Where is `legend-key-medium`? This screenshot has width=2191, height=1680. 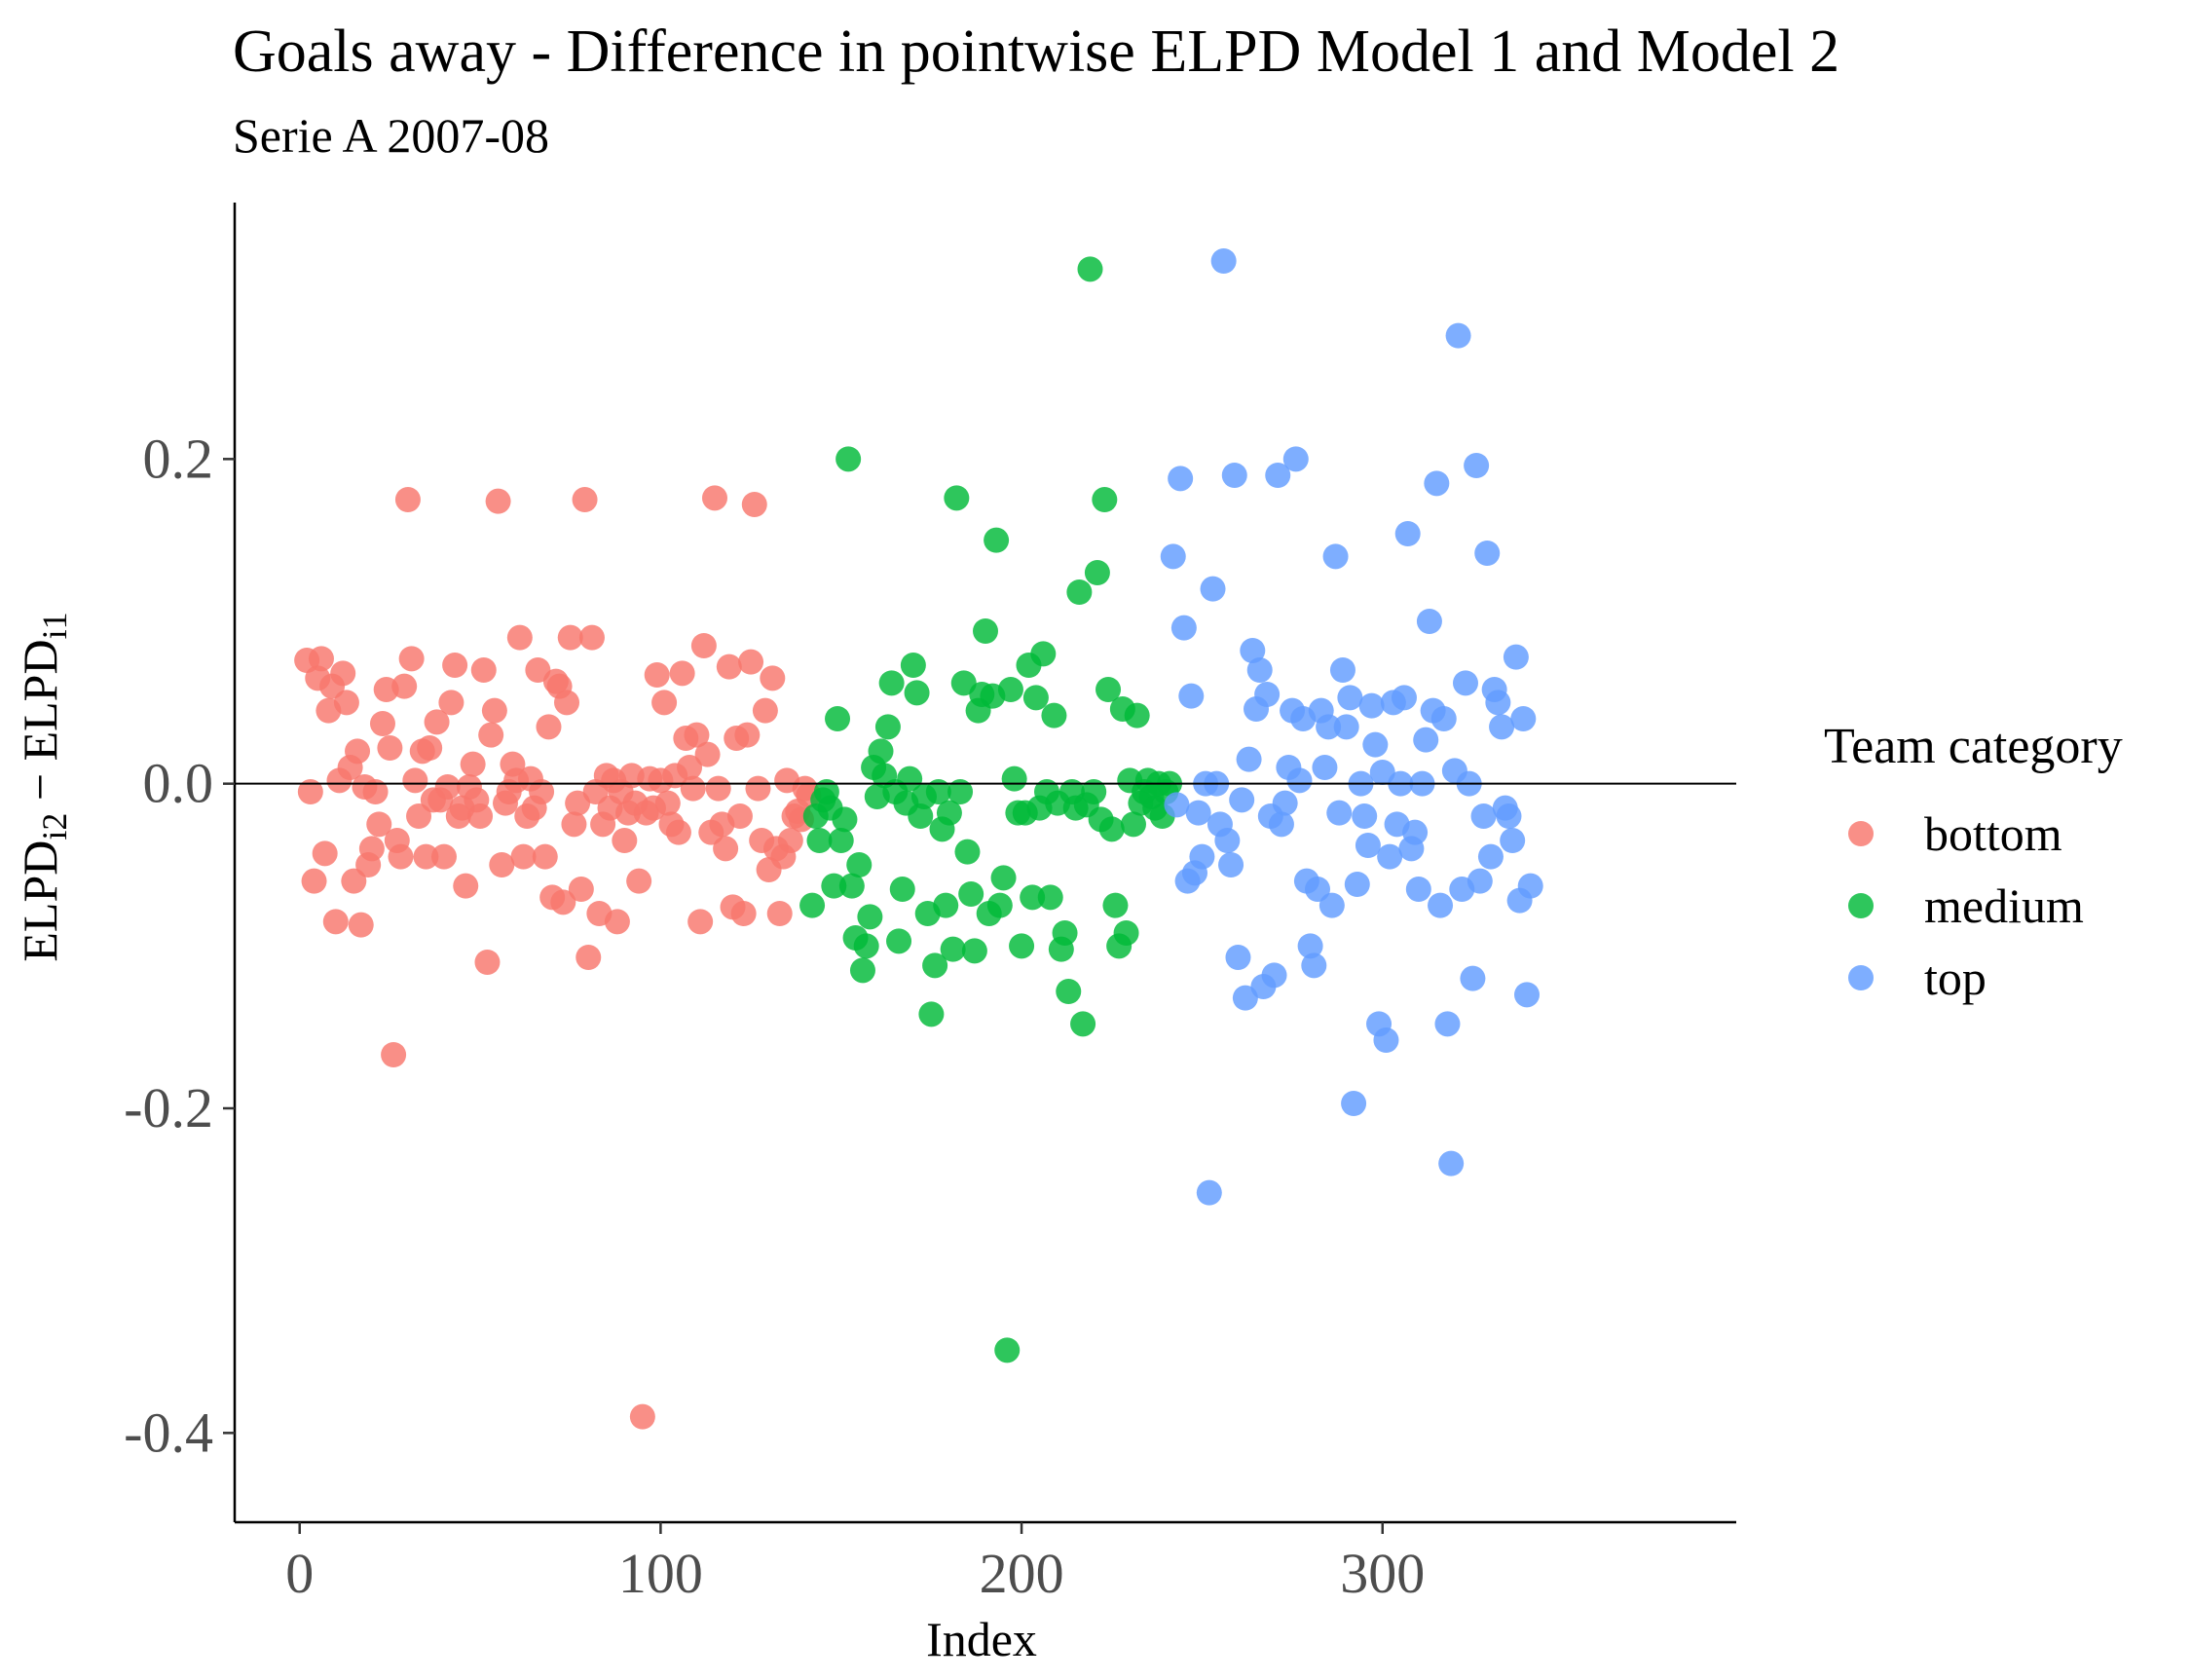
legend-key-medium is located at coordinates (1861, 905).